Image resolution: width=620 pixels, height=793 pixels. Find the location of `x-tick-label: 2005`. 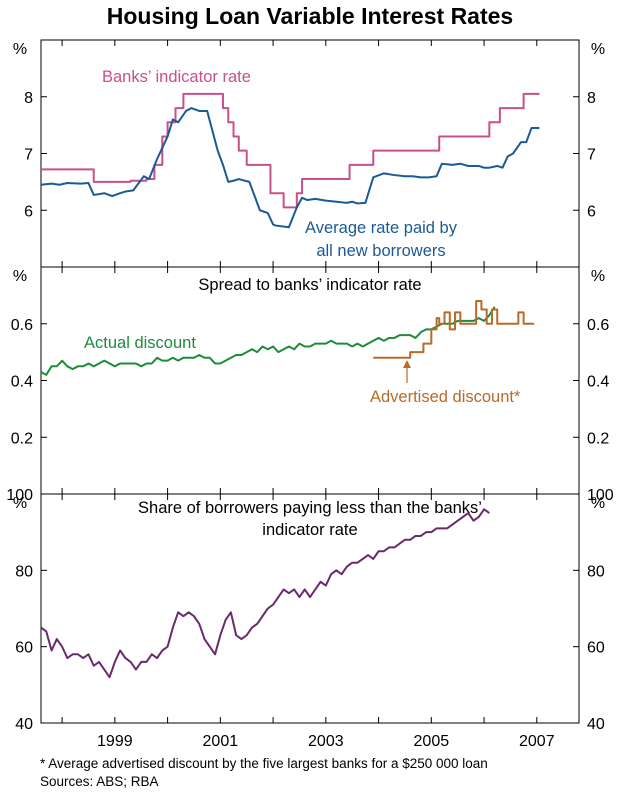

x-tick-label: 2005 is located at coordinates (432, 741).